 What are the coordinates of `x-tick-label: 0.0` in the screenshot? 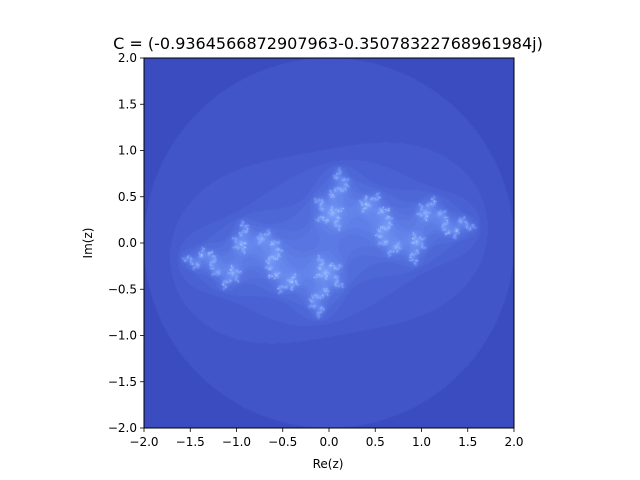 It's located at (328, 442).